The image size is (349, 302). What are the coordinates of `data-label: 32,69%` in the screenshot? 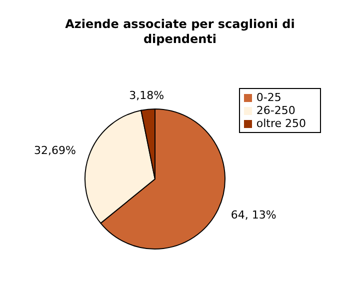 It's located at (55, 151).